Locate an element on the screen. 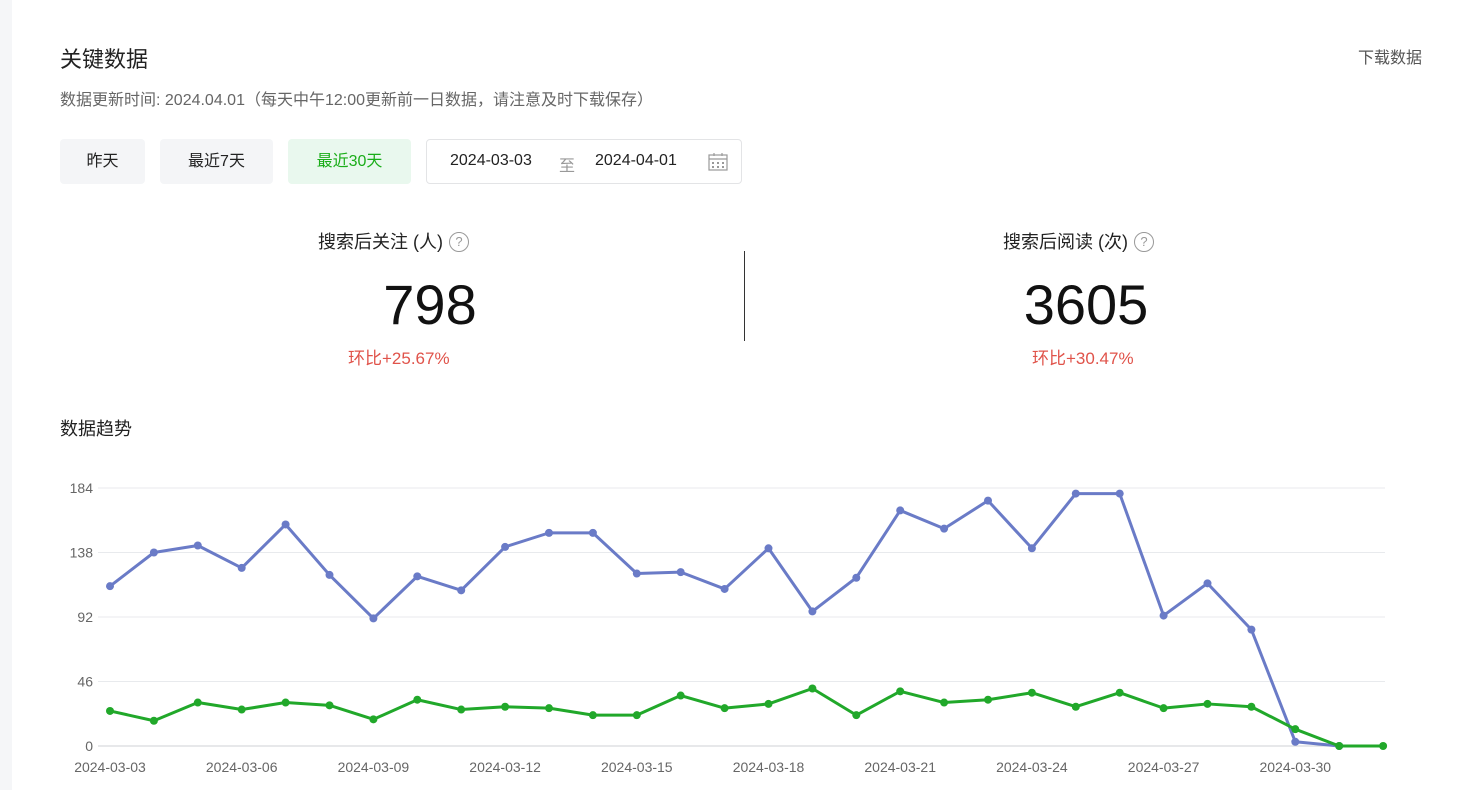 The height and width of the screenshot is (790, 1475). y-tick-label: 0 is located at coordinates (89, 746).